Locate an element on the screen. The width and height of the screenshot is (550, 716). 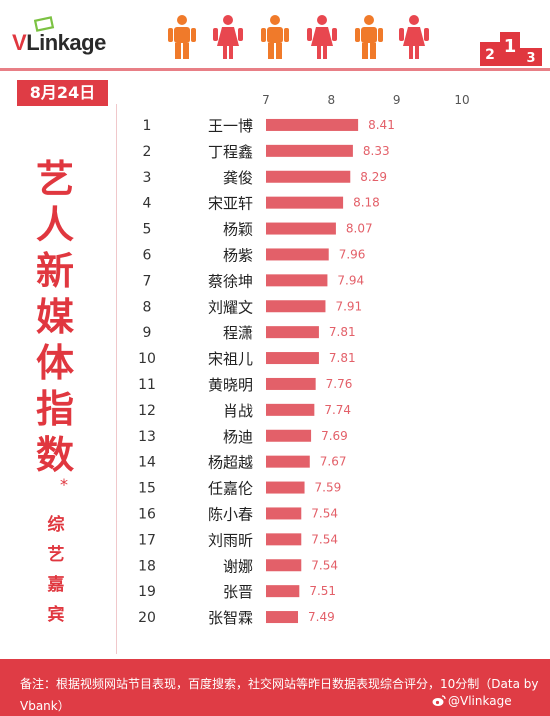
artist-name: 杨超越 is located at coordinates (230, 463).